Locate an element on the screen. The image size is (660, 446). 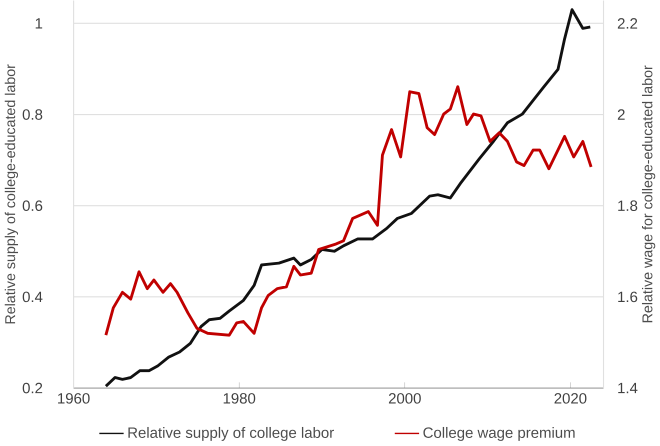
x-tick-label: 1980 is located at coordinates (240, 398).